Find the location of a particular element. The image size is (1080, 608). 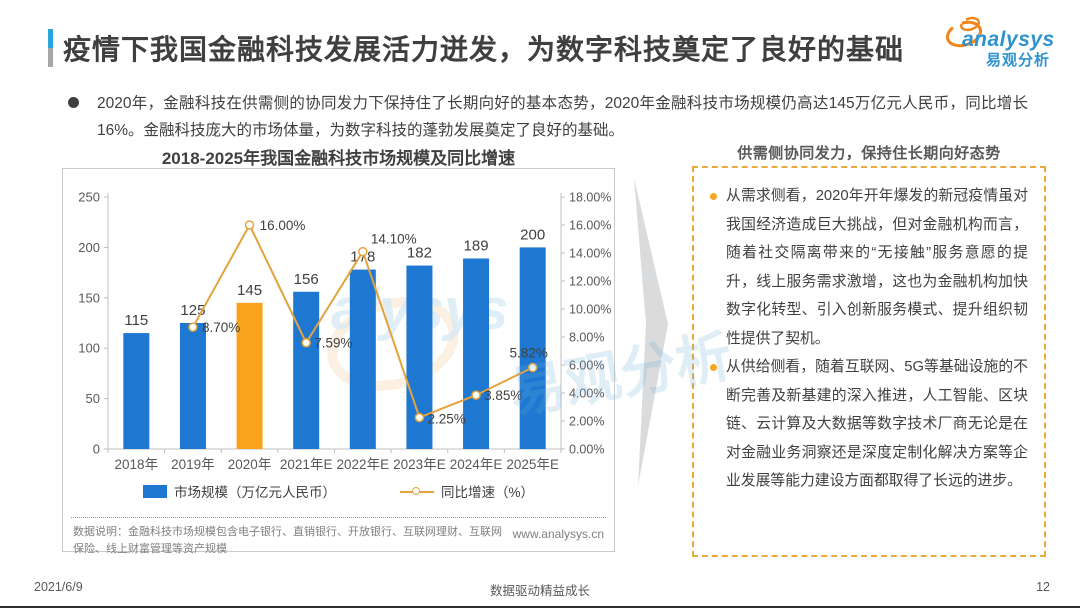

analysys-logo: analysys 易观分析 is located at coordinates (999, 40).